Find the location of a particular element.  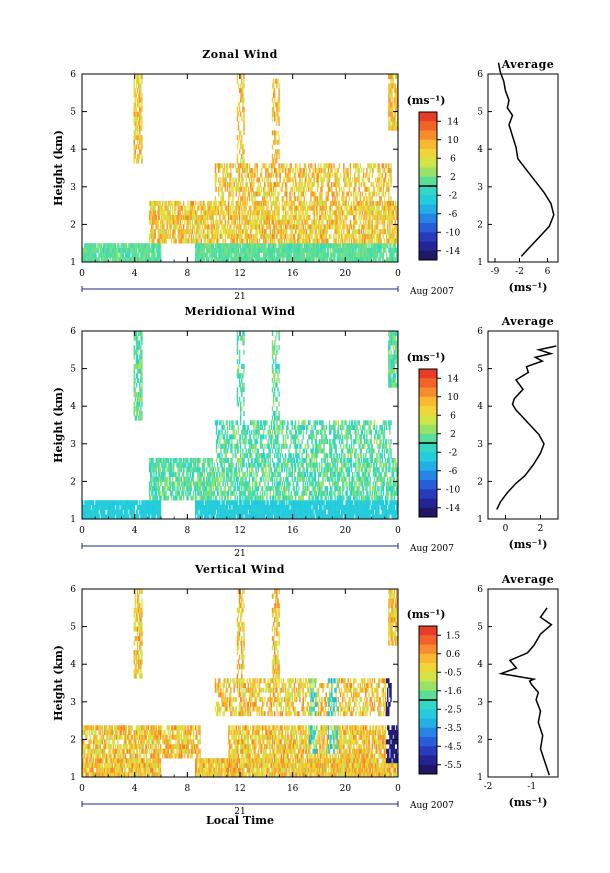

colorbar-segment is located at coordinates (428, 218).